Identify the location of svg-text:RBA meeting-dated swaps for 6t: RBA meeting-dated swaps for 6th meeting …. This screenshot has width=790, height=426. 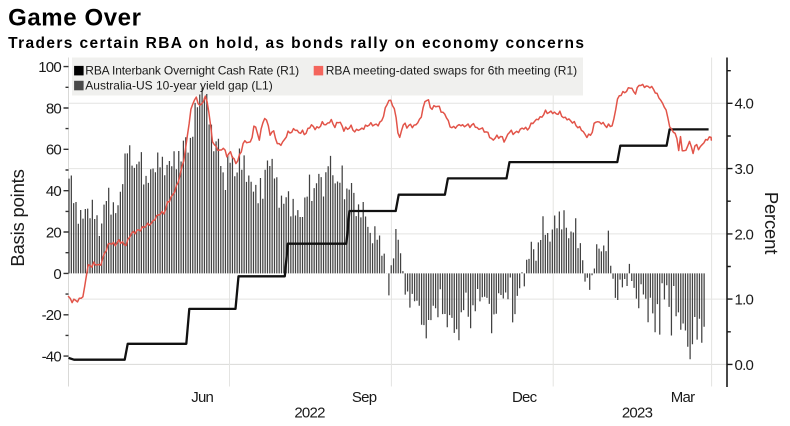
(451, 71).